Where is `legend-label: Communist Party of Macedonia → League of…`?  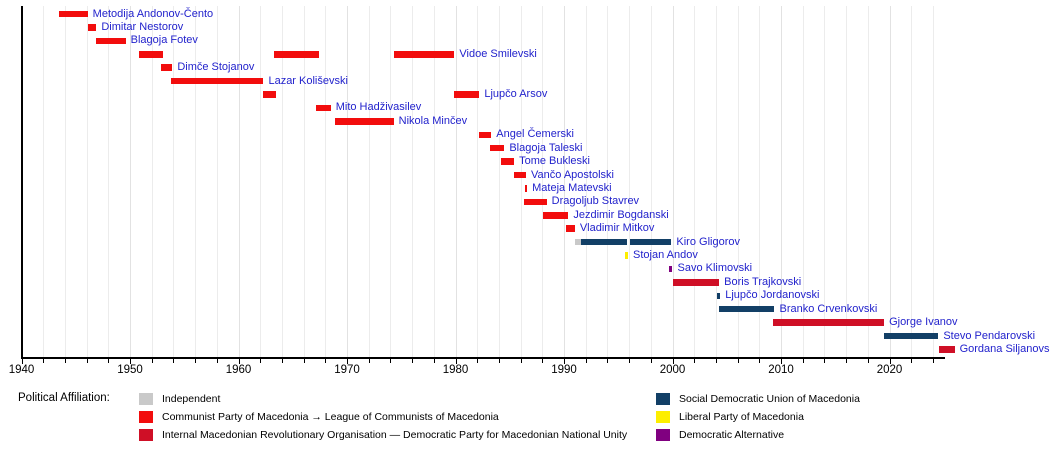 legend-label: Communist Party of Macedonia → League of… is located at coordinates (330, 417).